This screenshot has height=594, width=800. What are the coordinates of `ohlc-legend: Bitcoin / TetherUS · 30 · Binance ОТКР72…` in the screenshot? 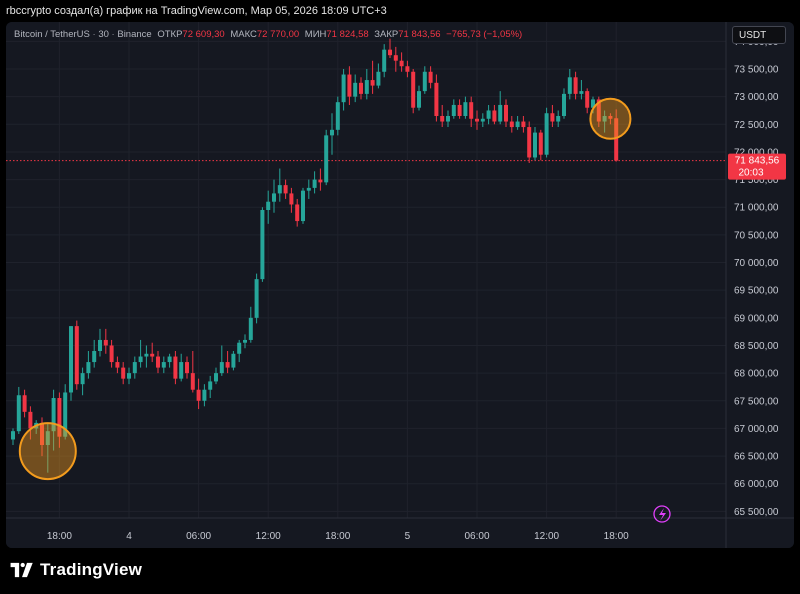 It's located at (268, 34).